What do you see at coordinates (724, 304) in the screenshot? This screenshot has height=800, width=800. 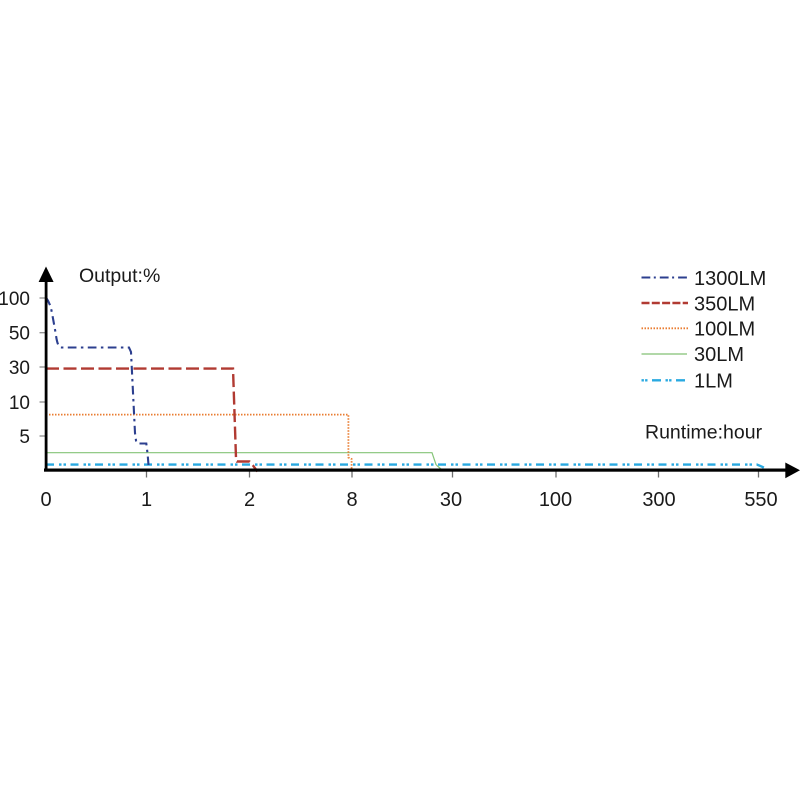 I see `svg-text: 350LM` at bounding box center [724, 304].